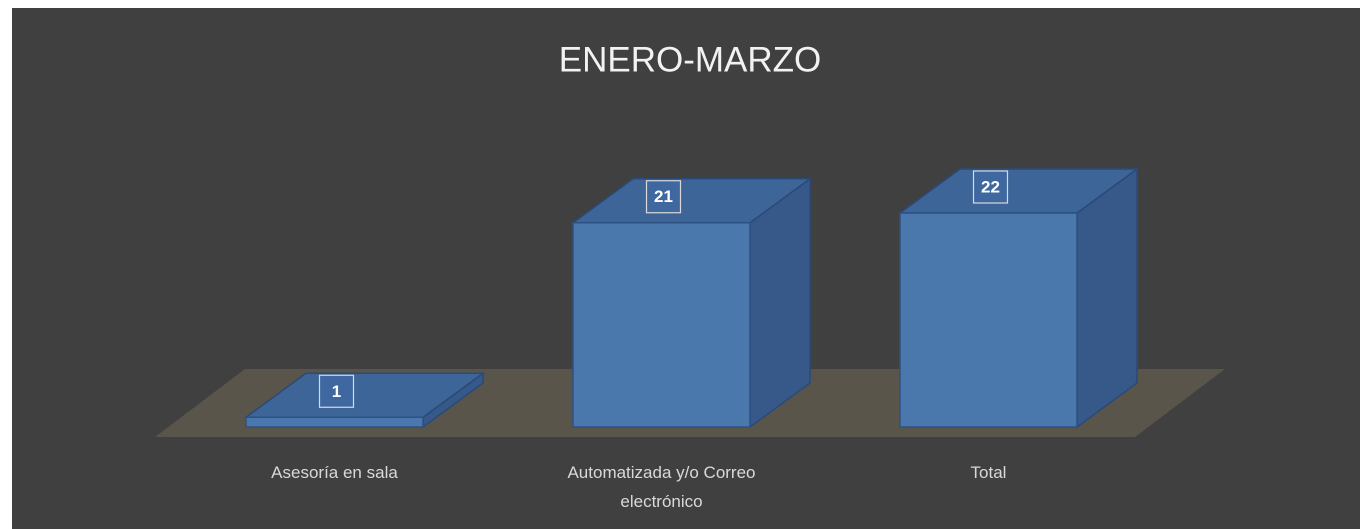  I want to click on value-label: 1, so click(336, 391).